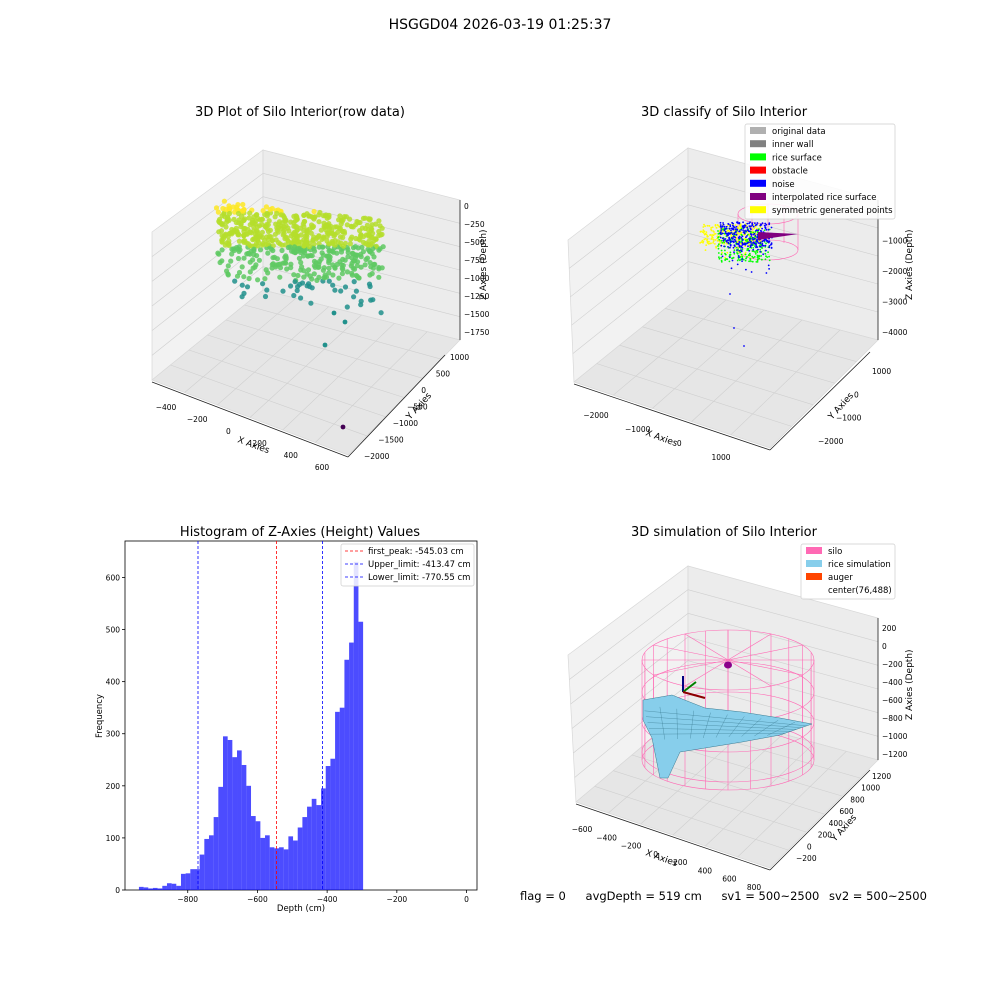 The width and height of the screenshot is (1000, 1000). Describe the element at coordinates (889, 628) in the screenshot. I see `br-z-tick-label: 200` at that location.